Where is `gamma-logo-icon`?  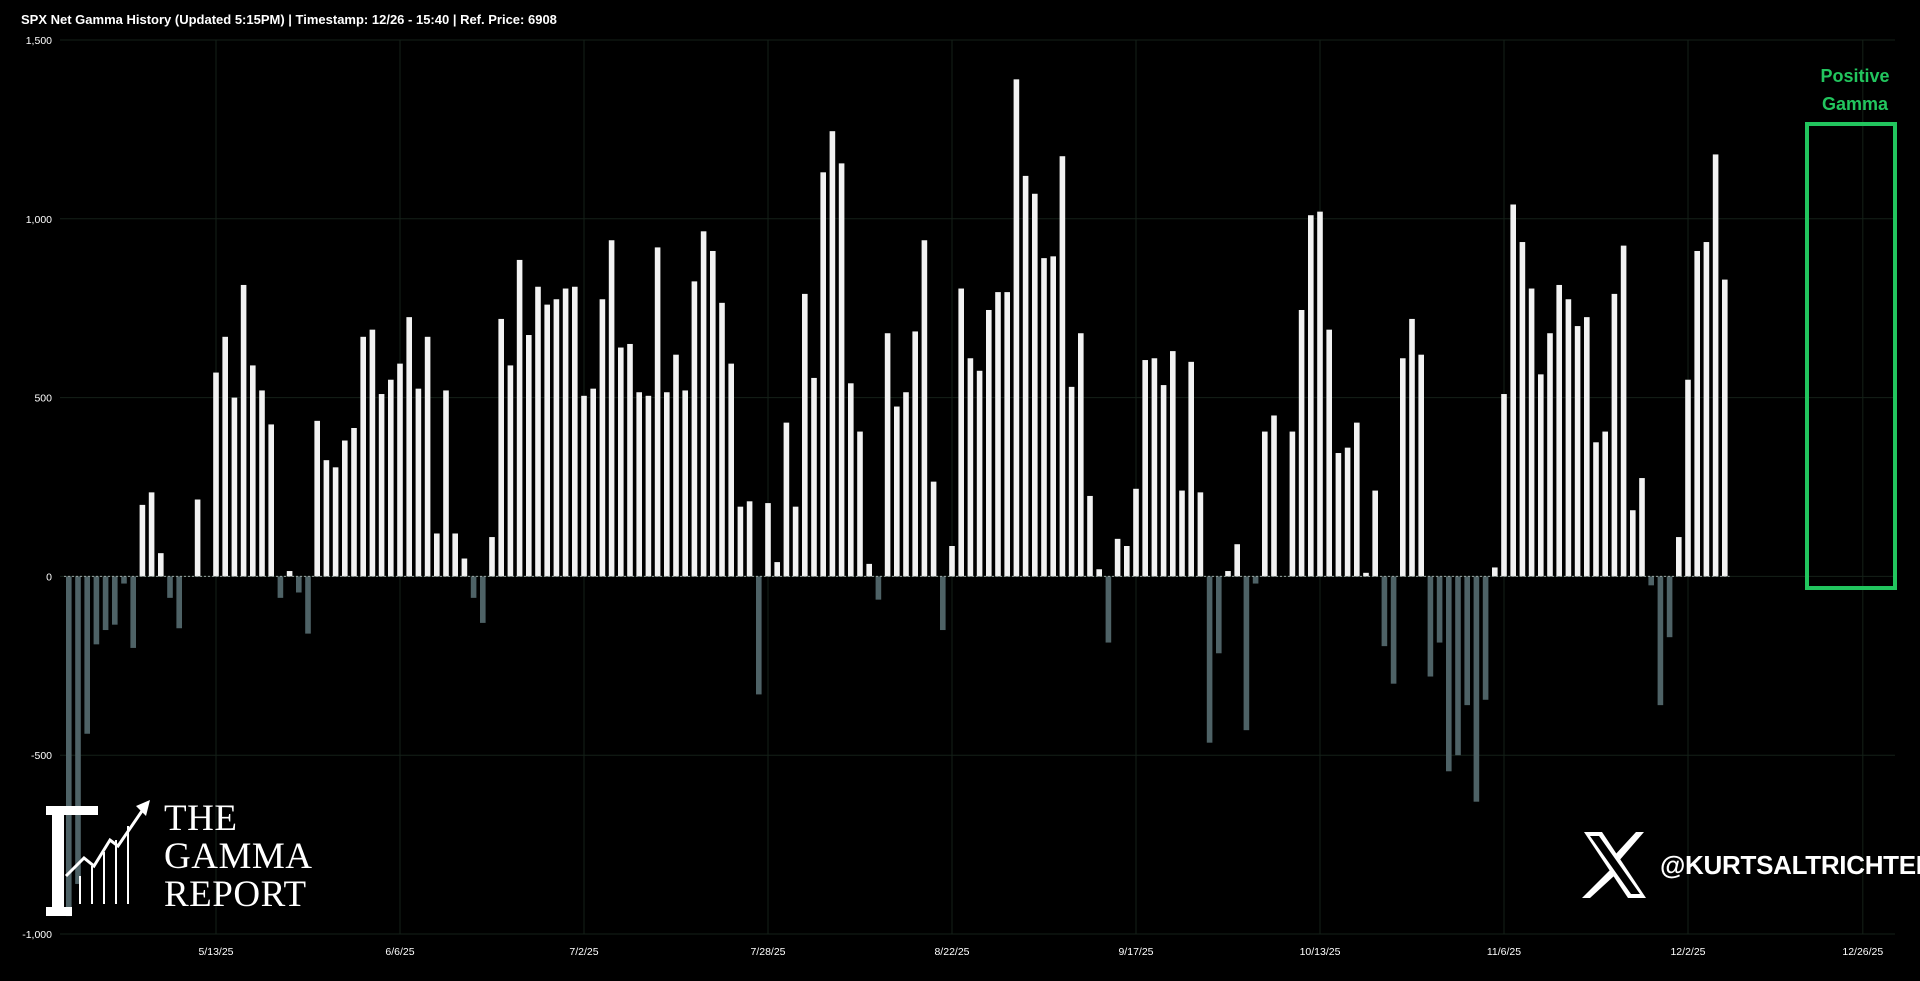
gamma-logo-icon is located at coordinates (98, 858).